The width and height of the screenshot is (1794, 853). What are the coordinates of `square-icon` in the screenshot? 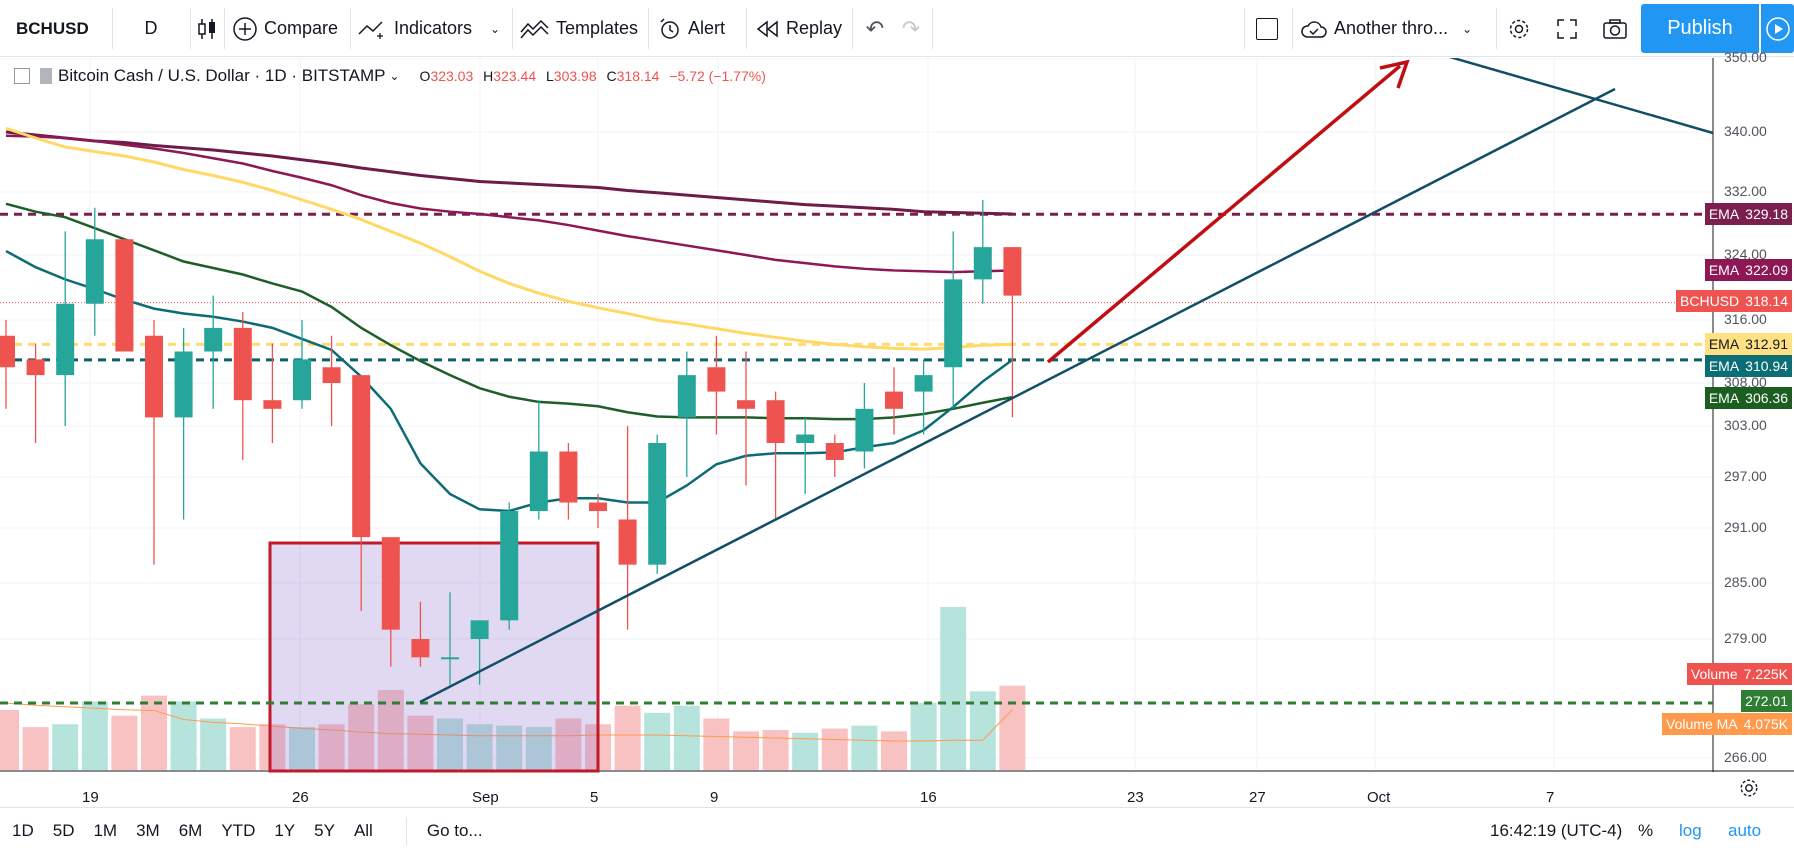 It's located at (1267, 28).